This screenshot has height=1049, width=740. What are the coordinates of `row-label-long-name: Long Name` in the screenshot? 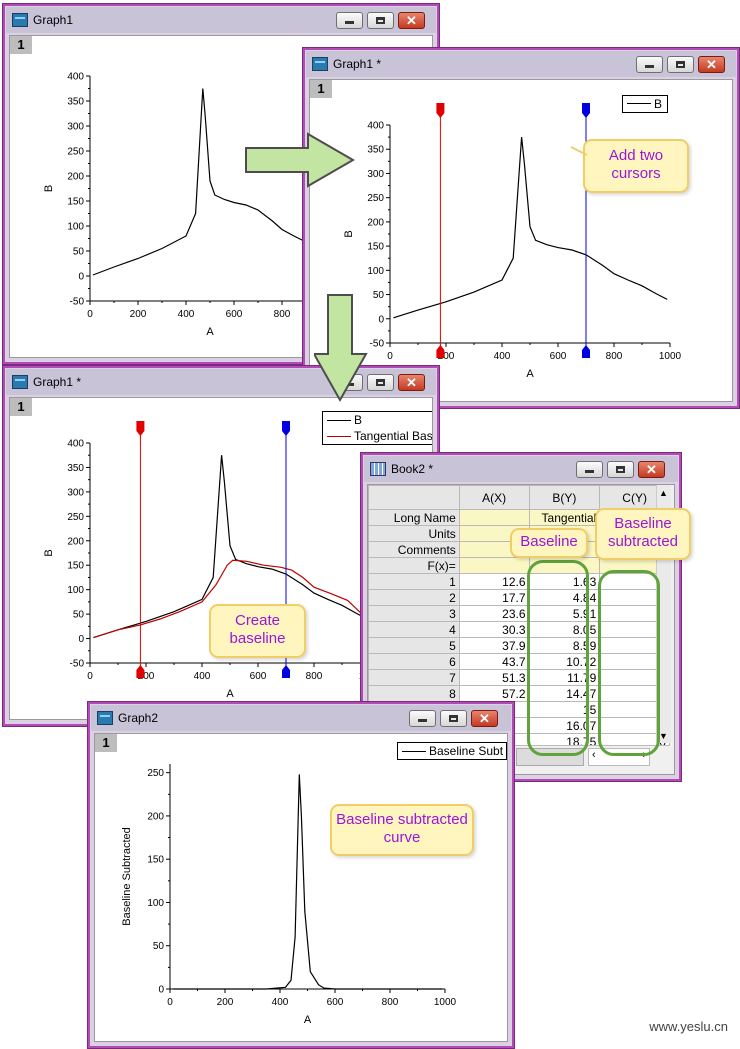 It's located at (414, 517).